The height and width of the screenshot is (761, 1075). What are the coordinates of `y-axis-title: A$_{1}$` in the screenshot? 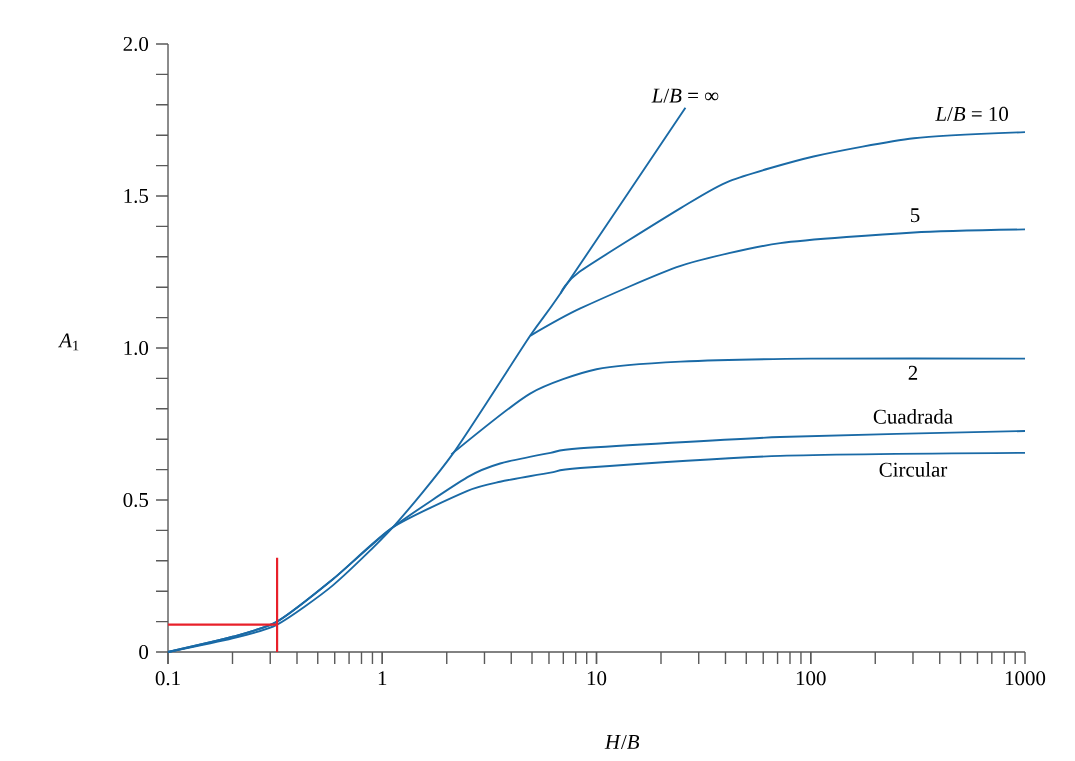 It's located at (68, 342).